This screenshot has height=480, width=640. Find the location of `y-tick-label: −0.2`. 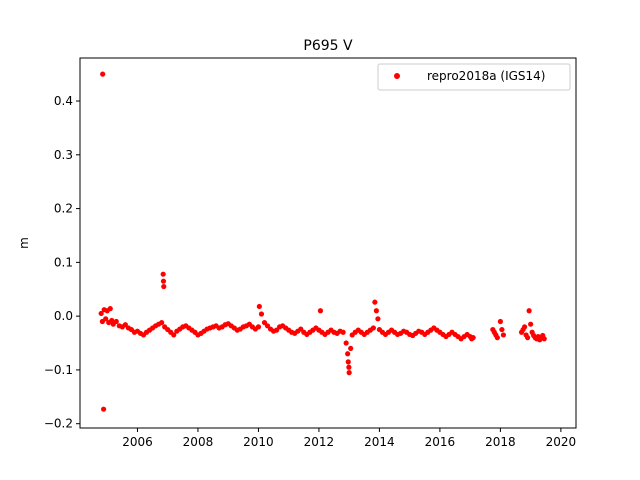

y-tick-label: −0.2 is located at coordinates (58, 424).